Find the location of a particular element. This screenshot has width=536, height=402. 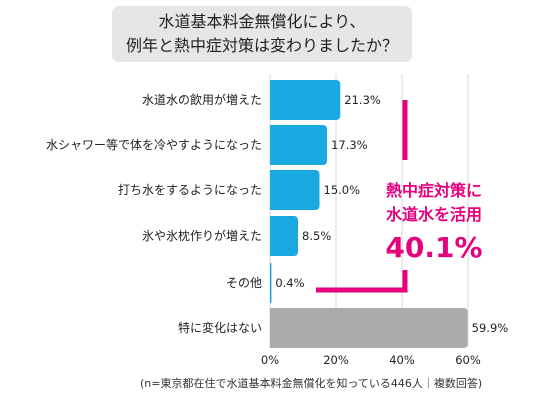

bar-6-edge is located at coordinates (272, 328).